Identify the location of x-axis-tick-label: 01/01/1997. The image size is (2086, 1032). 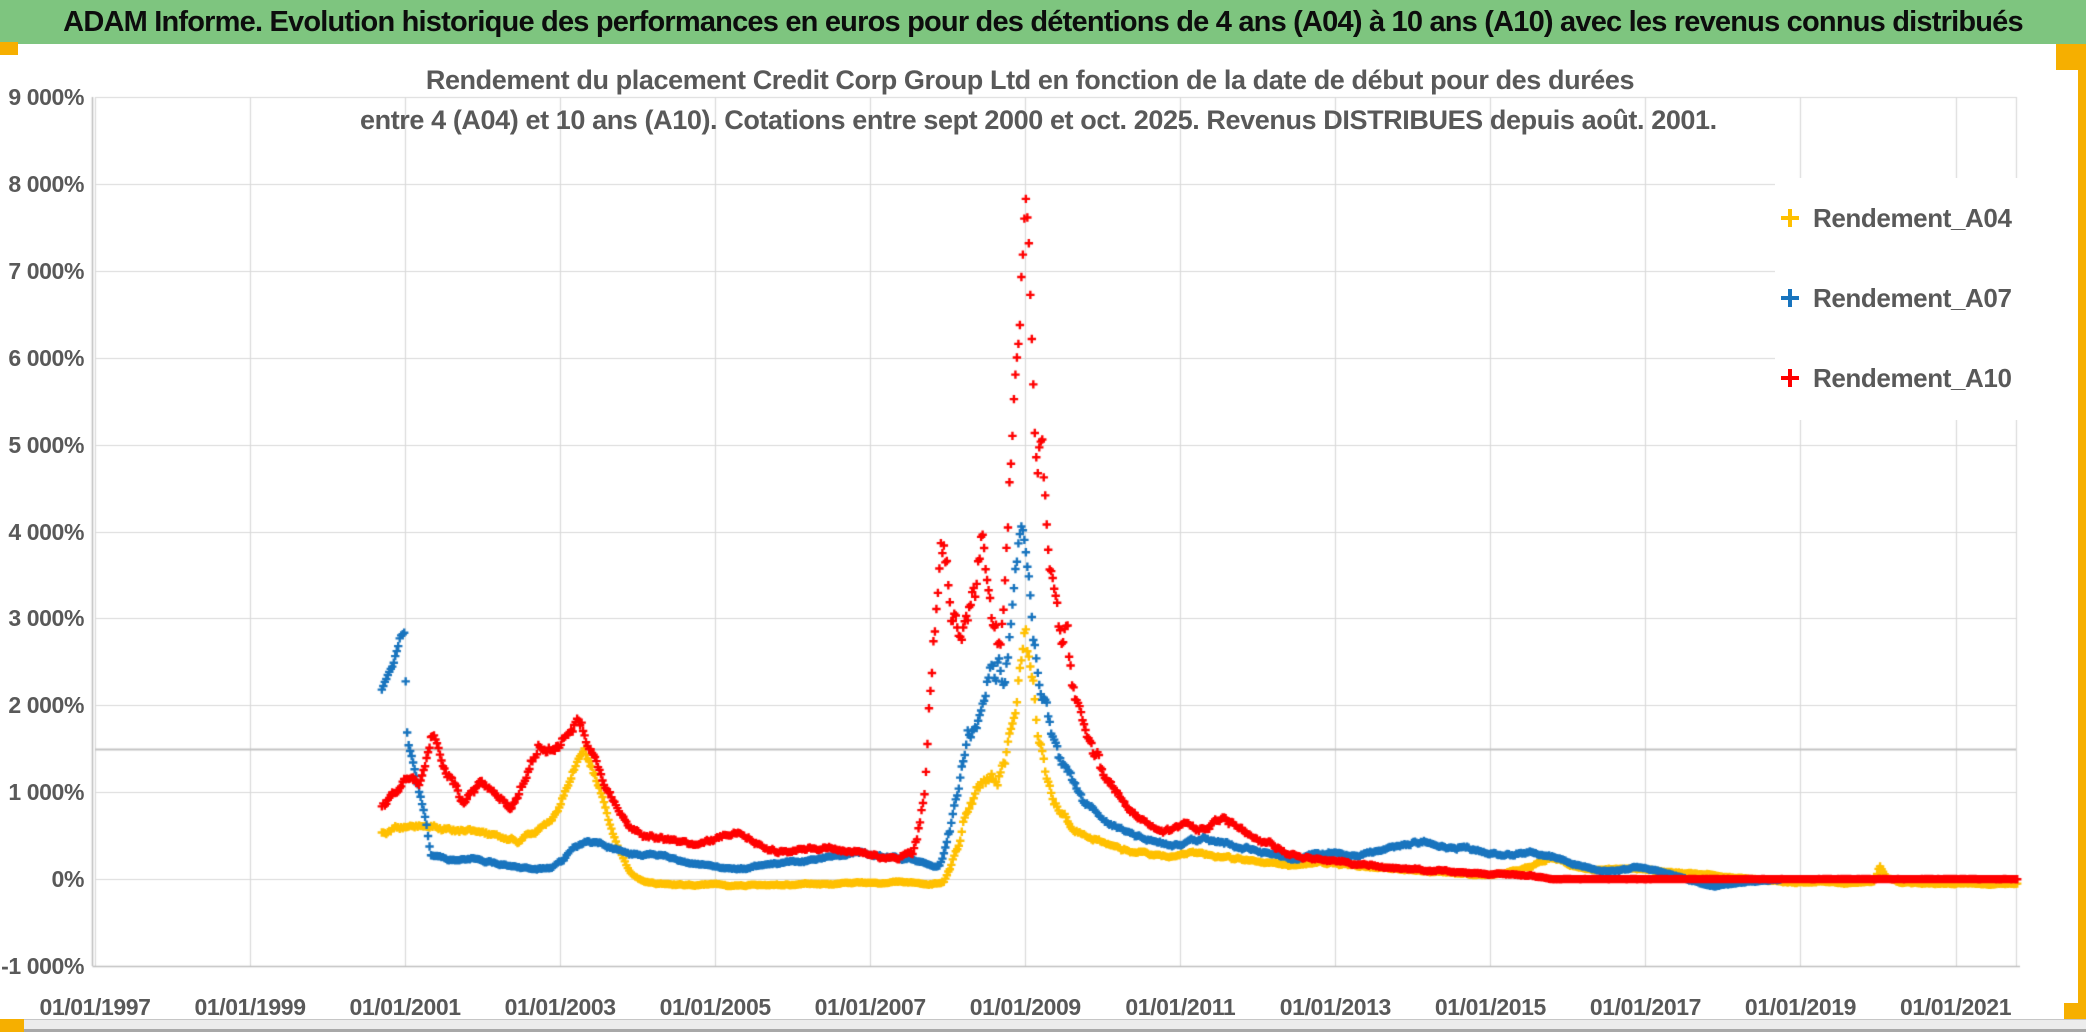
(95, 1007).